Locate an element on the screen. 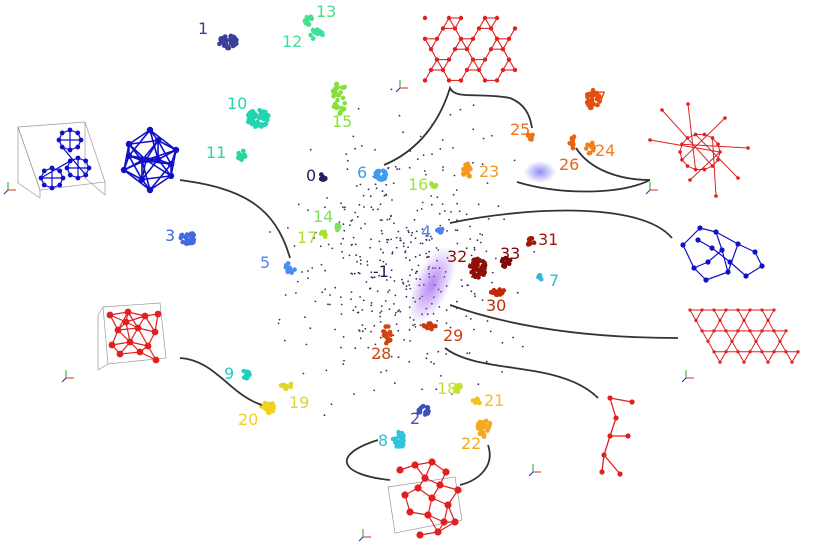  ring-network-bond is located at coordinates (703, 139).